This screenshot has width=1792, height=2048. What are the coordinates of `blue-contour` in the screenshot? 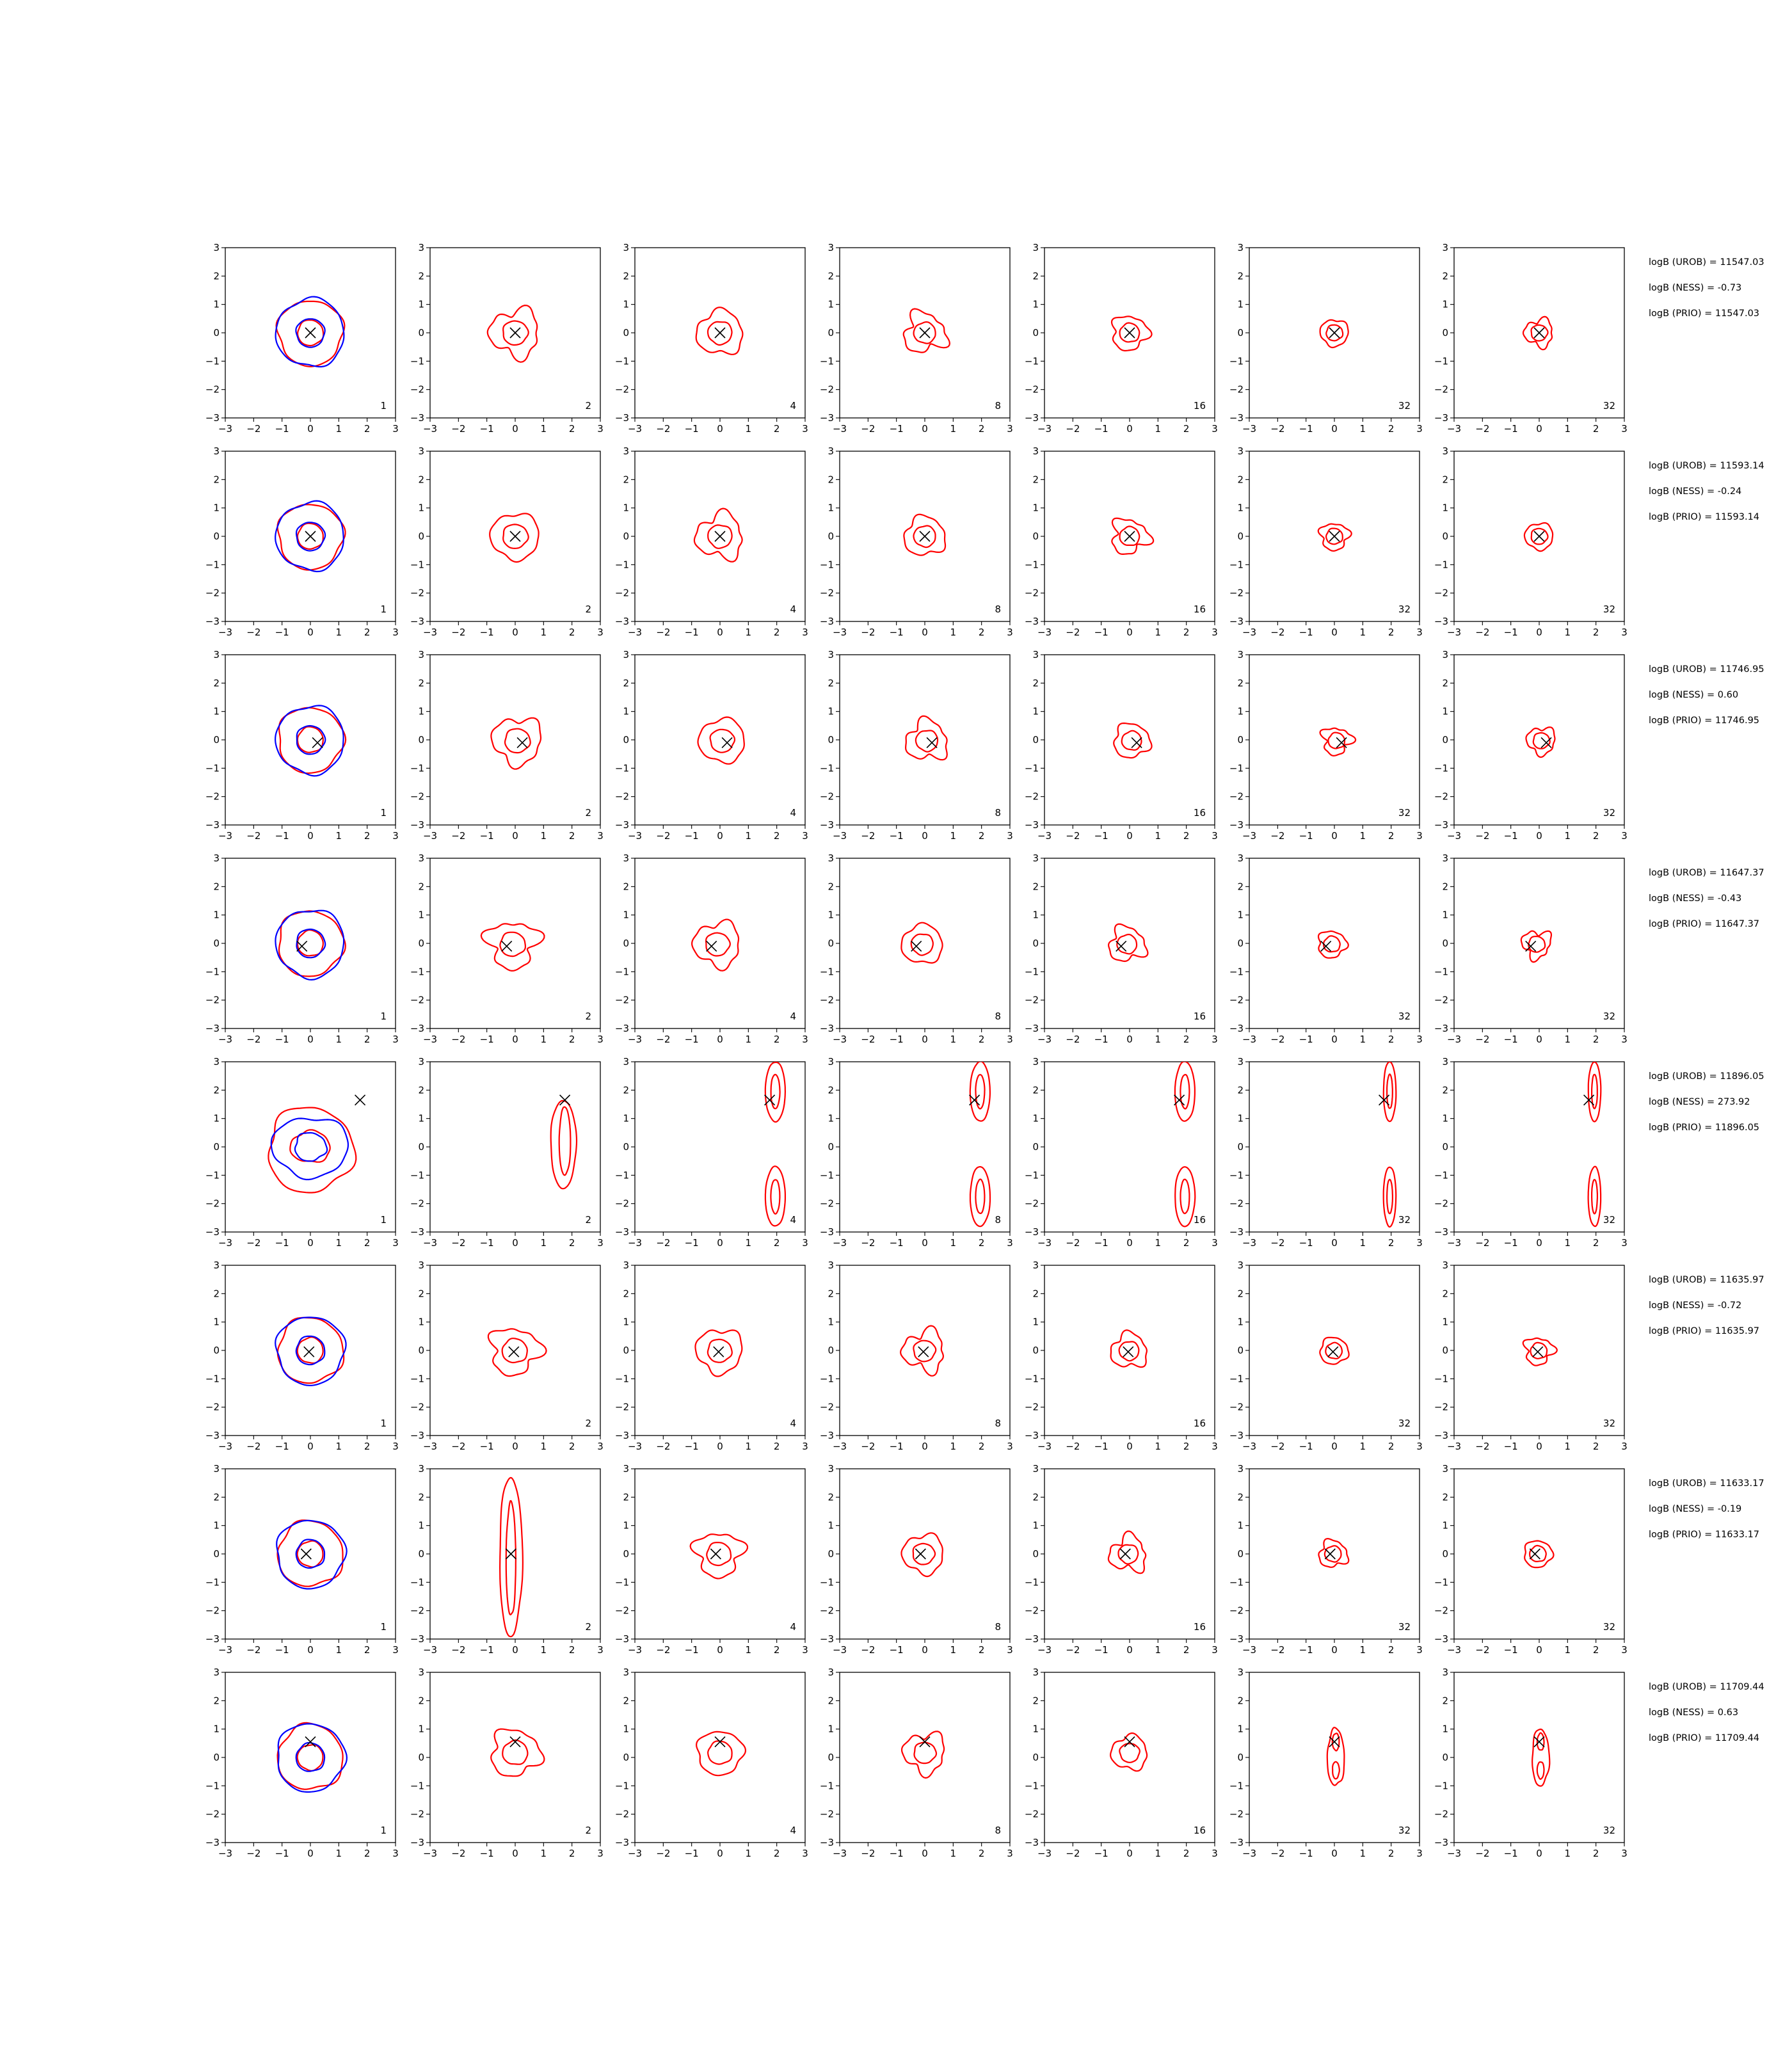 It's located at (312, 1554).